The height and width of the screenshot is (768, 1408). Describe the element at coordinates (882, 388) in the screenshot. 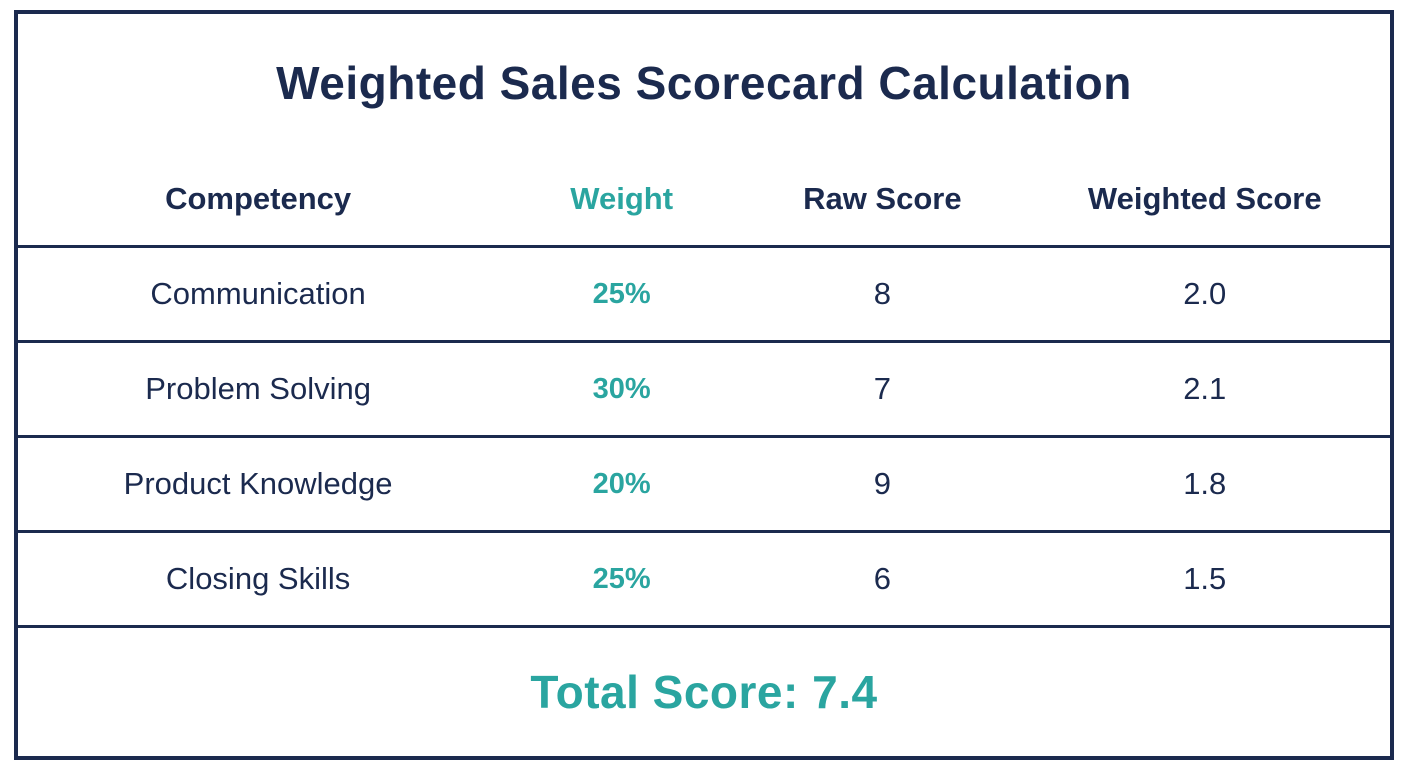

I see `cell-raw-score: 7` at that location.